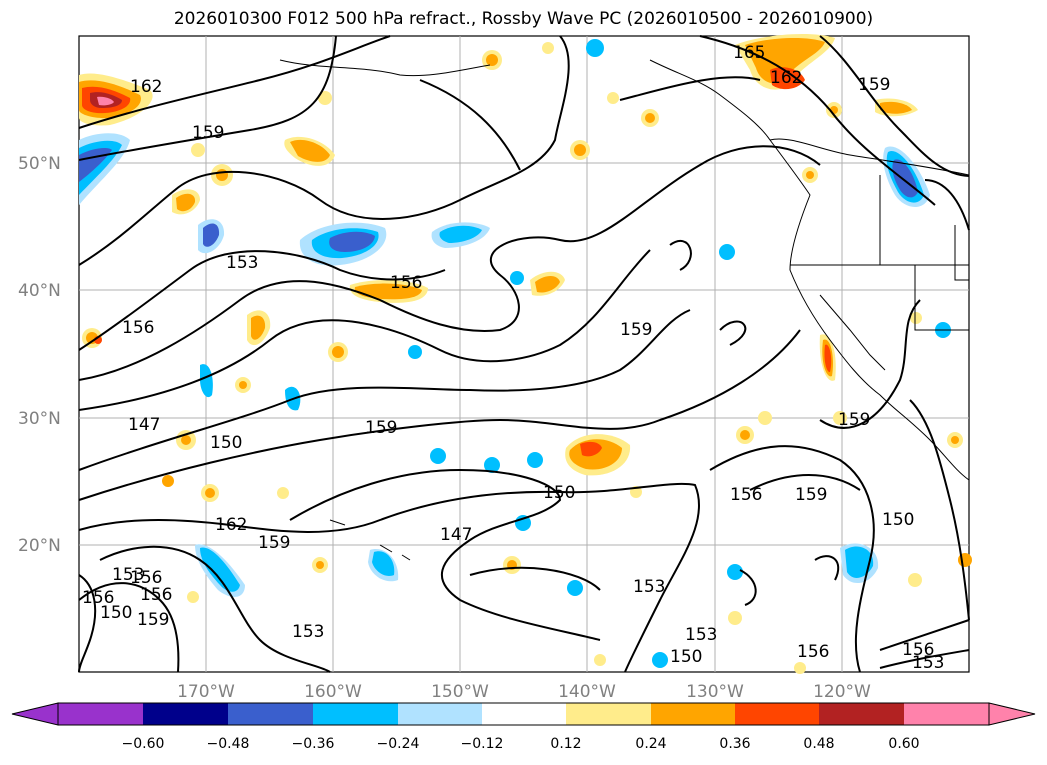 Image resolution: width=1047 pixels, height=765 pixels. Describe the element at coordinates (39, 419) in the screenshot. I see `lat-label: 30°N` at that location.